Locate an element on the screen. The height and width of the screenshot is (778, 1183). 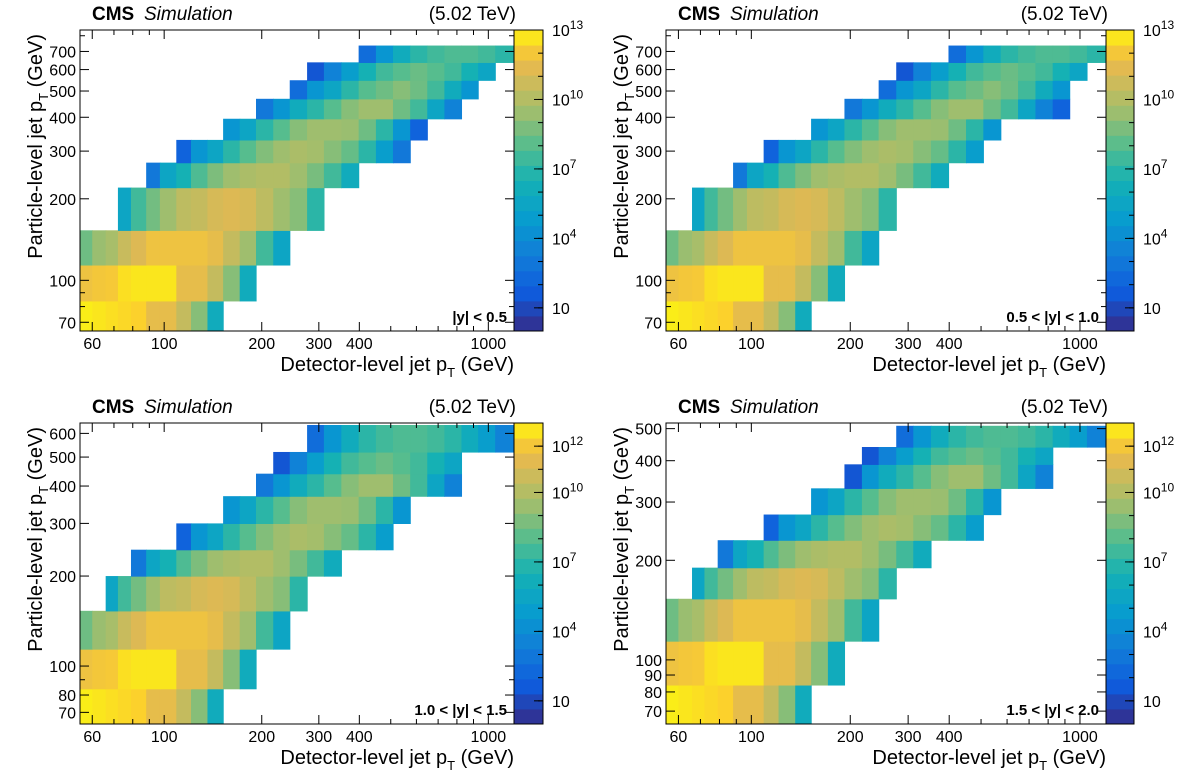
experiment-label: CMS is located at coordinates (699, 14).